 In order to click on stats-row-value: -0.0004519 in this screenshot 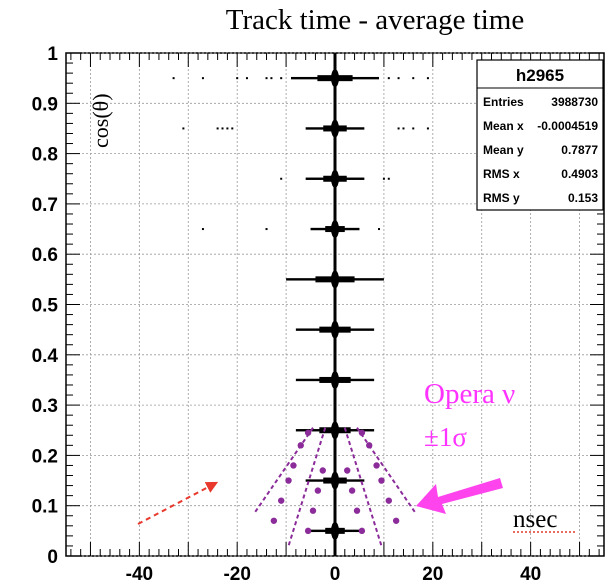, I will do `click(567, 126)`.